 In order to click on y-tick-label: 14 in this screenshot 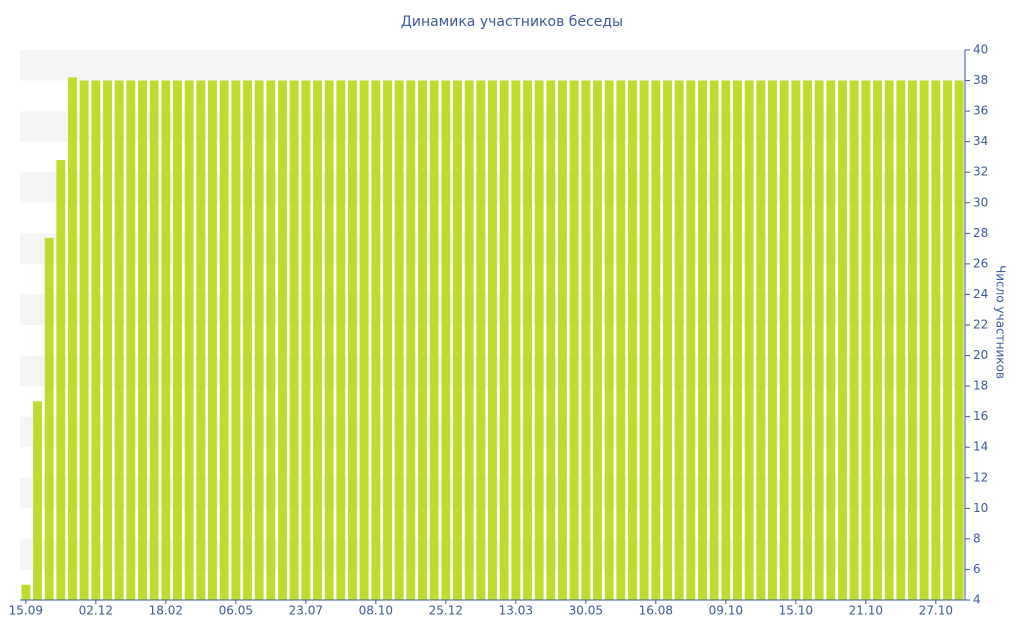, I will do `click(980, 447)`.